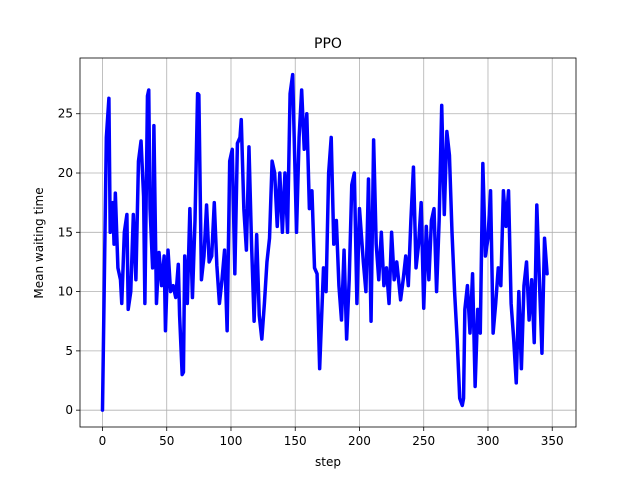 Image resolution: width=640 pixels, height=480 pixels. Describe the element at coordinates (65, 173) in the screenshot. I see `y-tick-label: 20` at that location.